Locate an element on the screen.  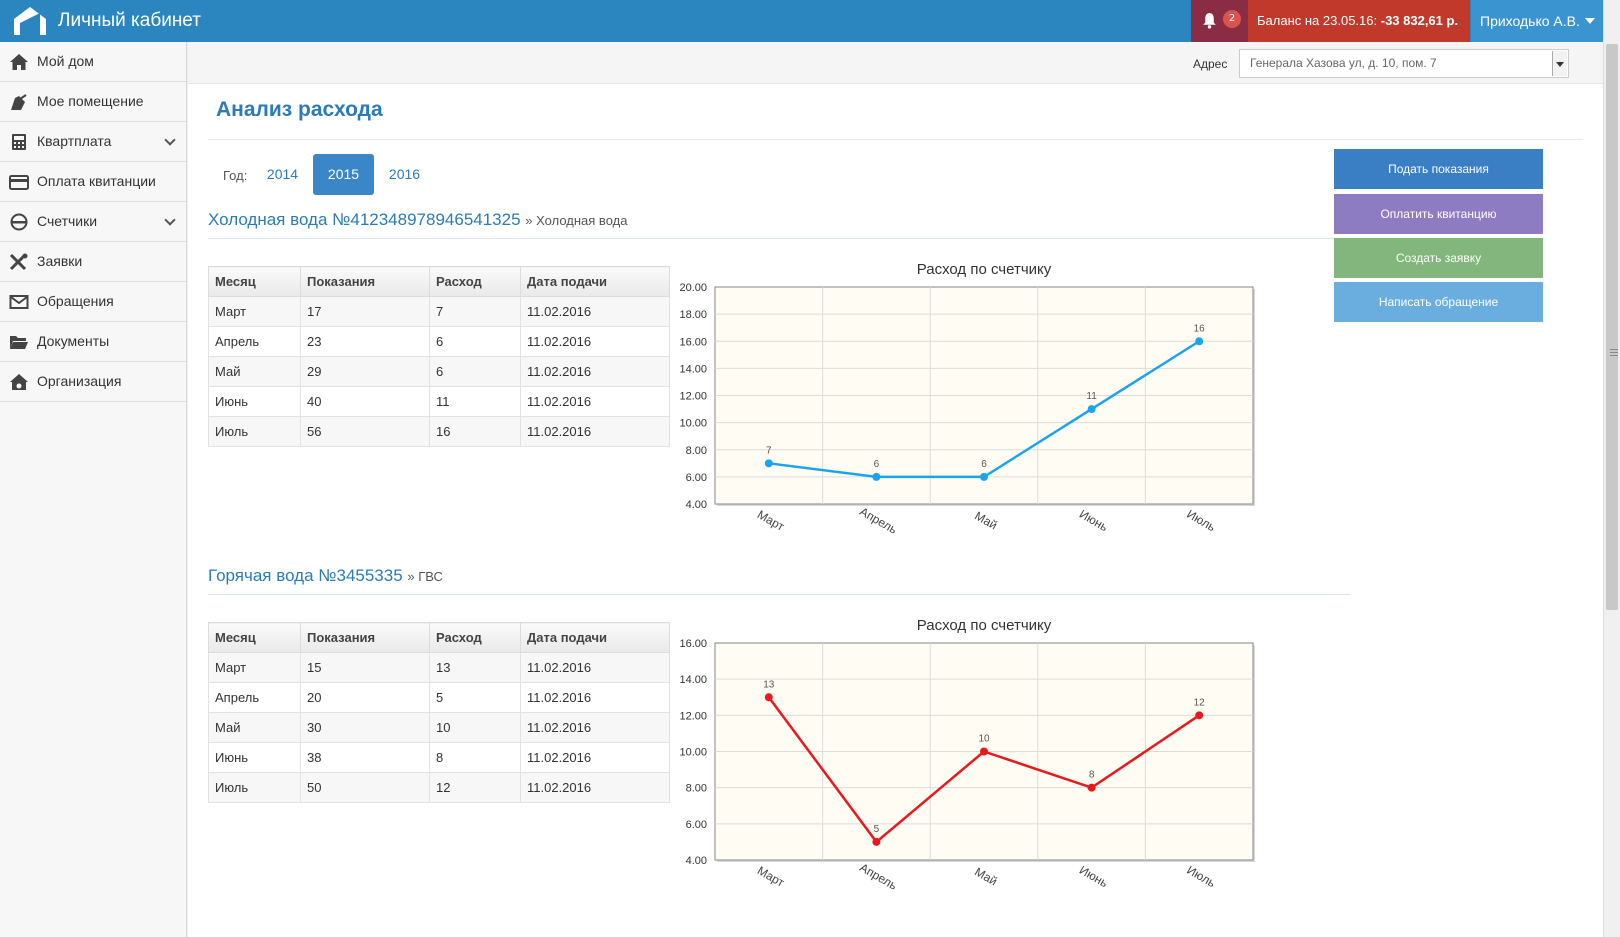
y-tick-label: 4.00 is located at coordinates (696, 505).